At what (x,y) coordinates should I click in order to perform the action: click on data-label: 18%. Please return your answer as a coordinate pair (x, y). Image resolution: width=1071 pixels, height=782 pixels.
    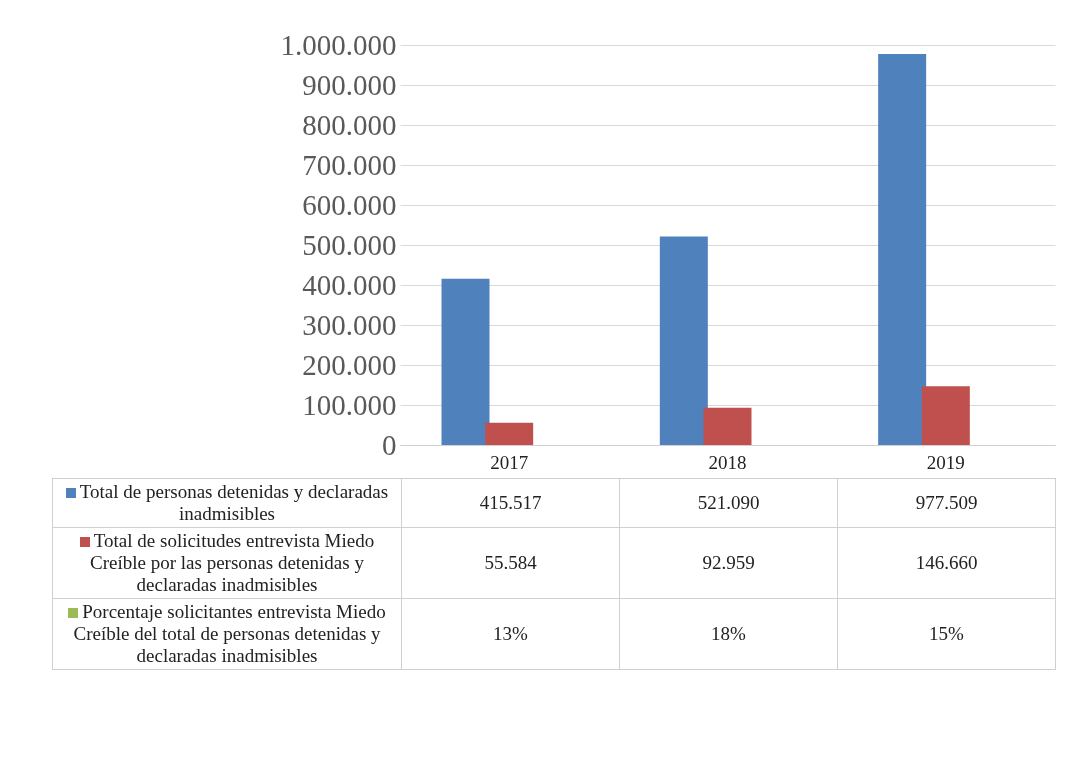
    Looking at the image, I should click on (728, 634).